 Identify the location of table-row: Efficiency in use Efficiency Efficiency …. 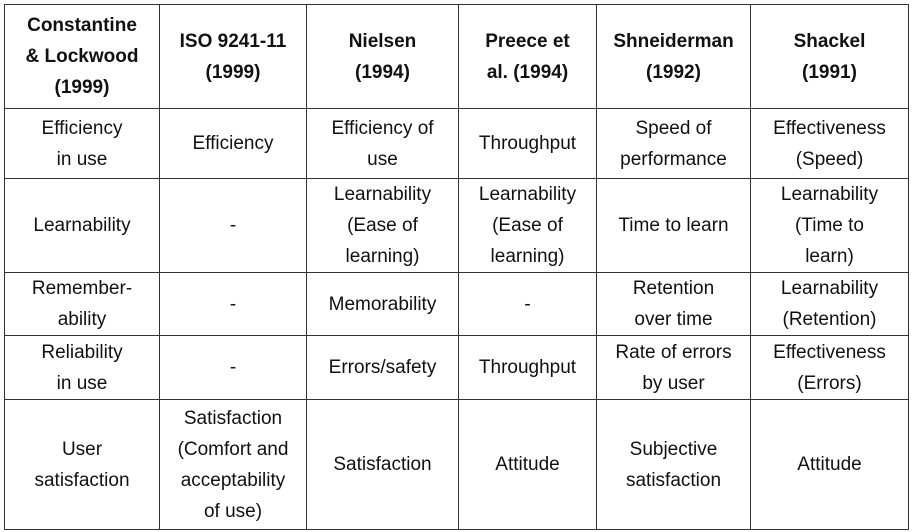
(456, 143).